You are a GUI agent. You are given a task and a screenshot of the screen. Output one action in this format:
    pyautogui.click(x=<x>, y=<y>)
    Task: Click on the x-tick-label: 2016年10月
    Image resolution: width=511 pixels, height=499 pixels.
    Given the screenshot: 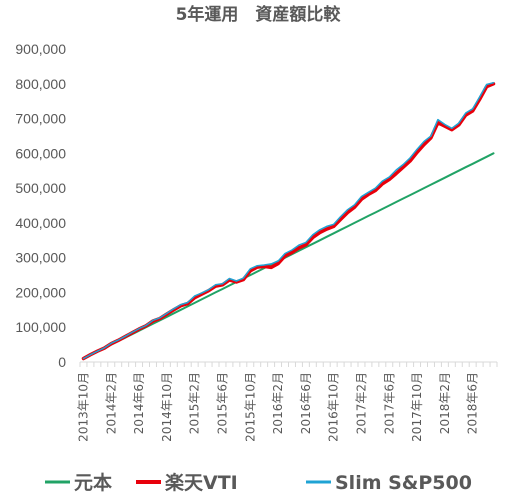 What is the action you would take?
    pyautogui.click(x=334, y=407)
    